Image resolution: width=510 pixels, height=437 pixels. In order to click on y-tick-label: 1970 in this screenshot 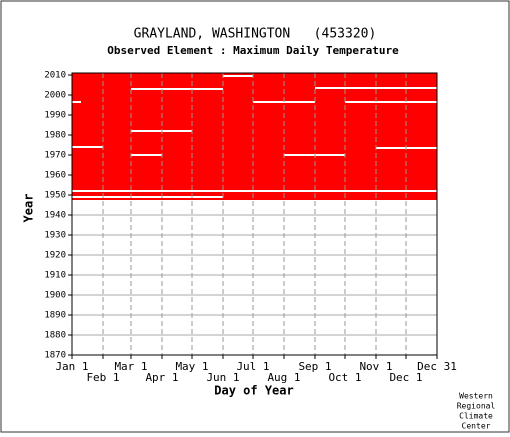, I will do `click(55, 156)`.